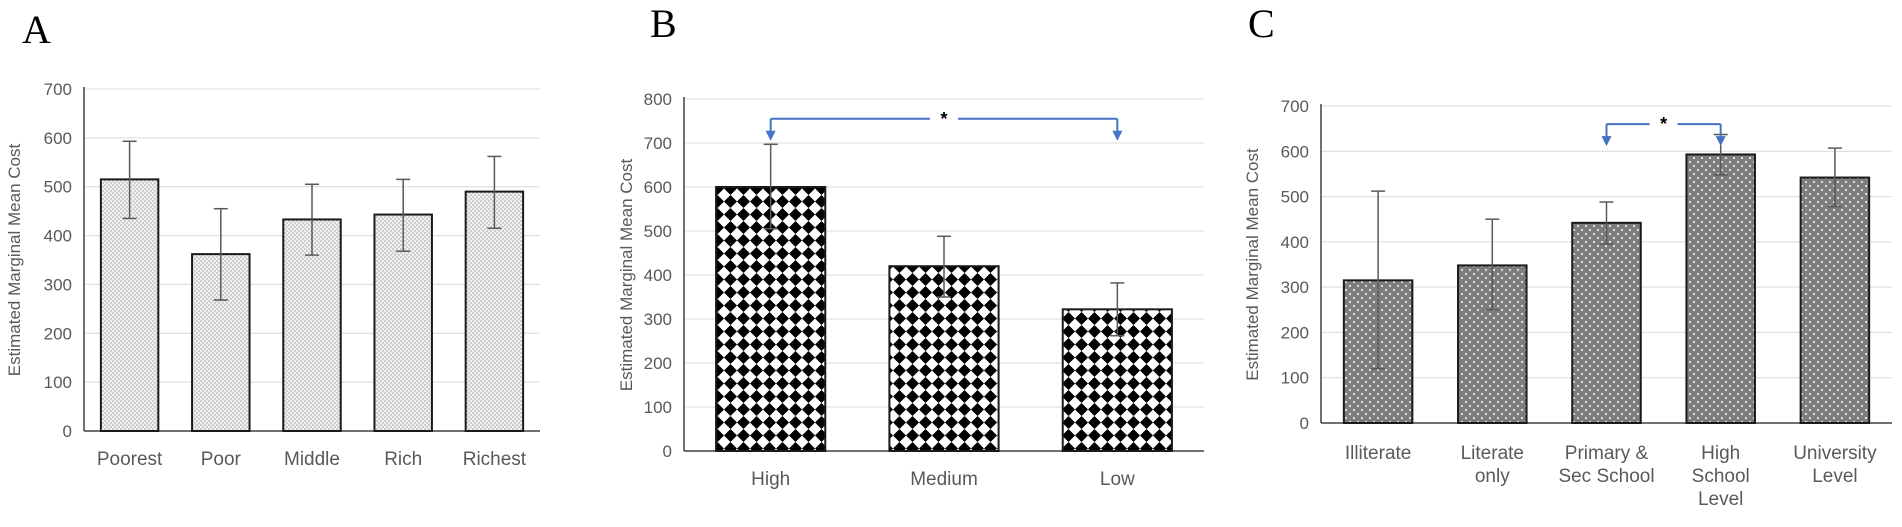  Describe the element at coordinates (1606, 476) in the screenshot. I see `x-tick-label: Sec School` at that location.